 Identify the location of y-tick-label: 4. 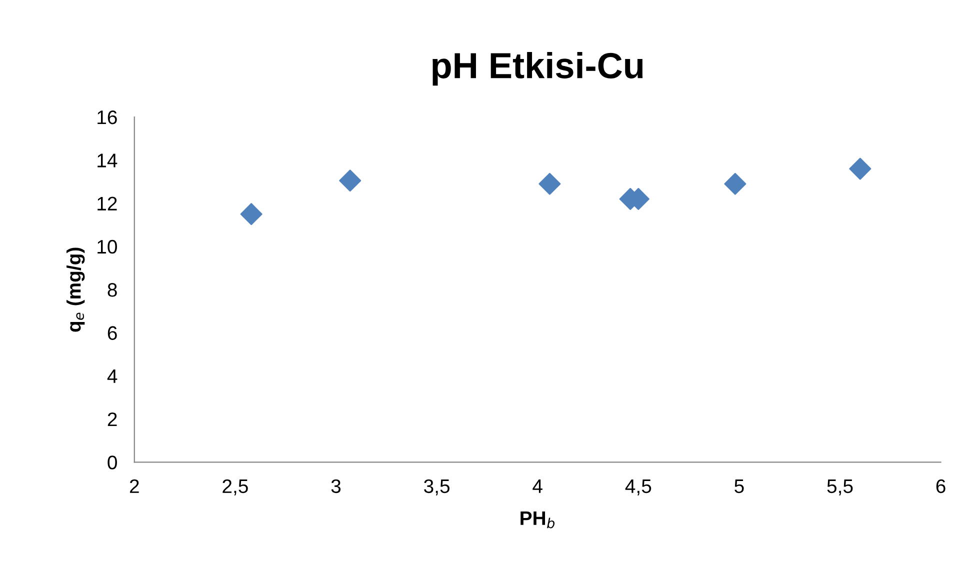
(112, 376).